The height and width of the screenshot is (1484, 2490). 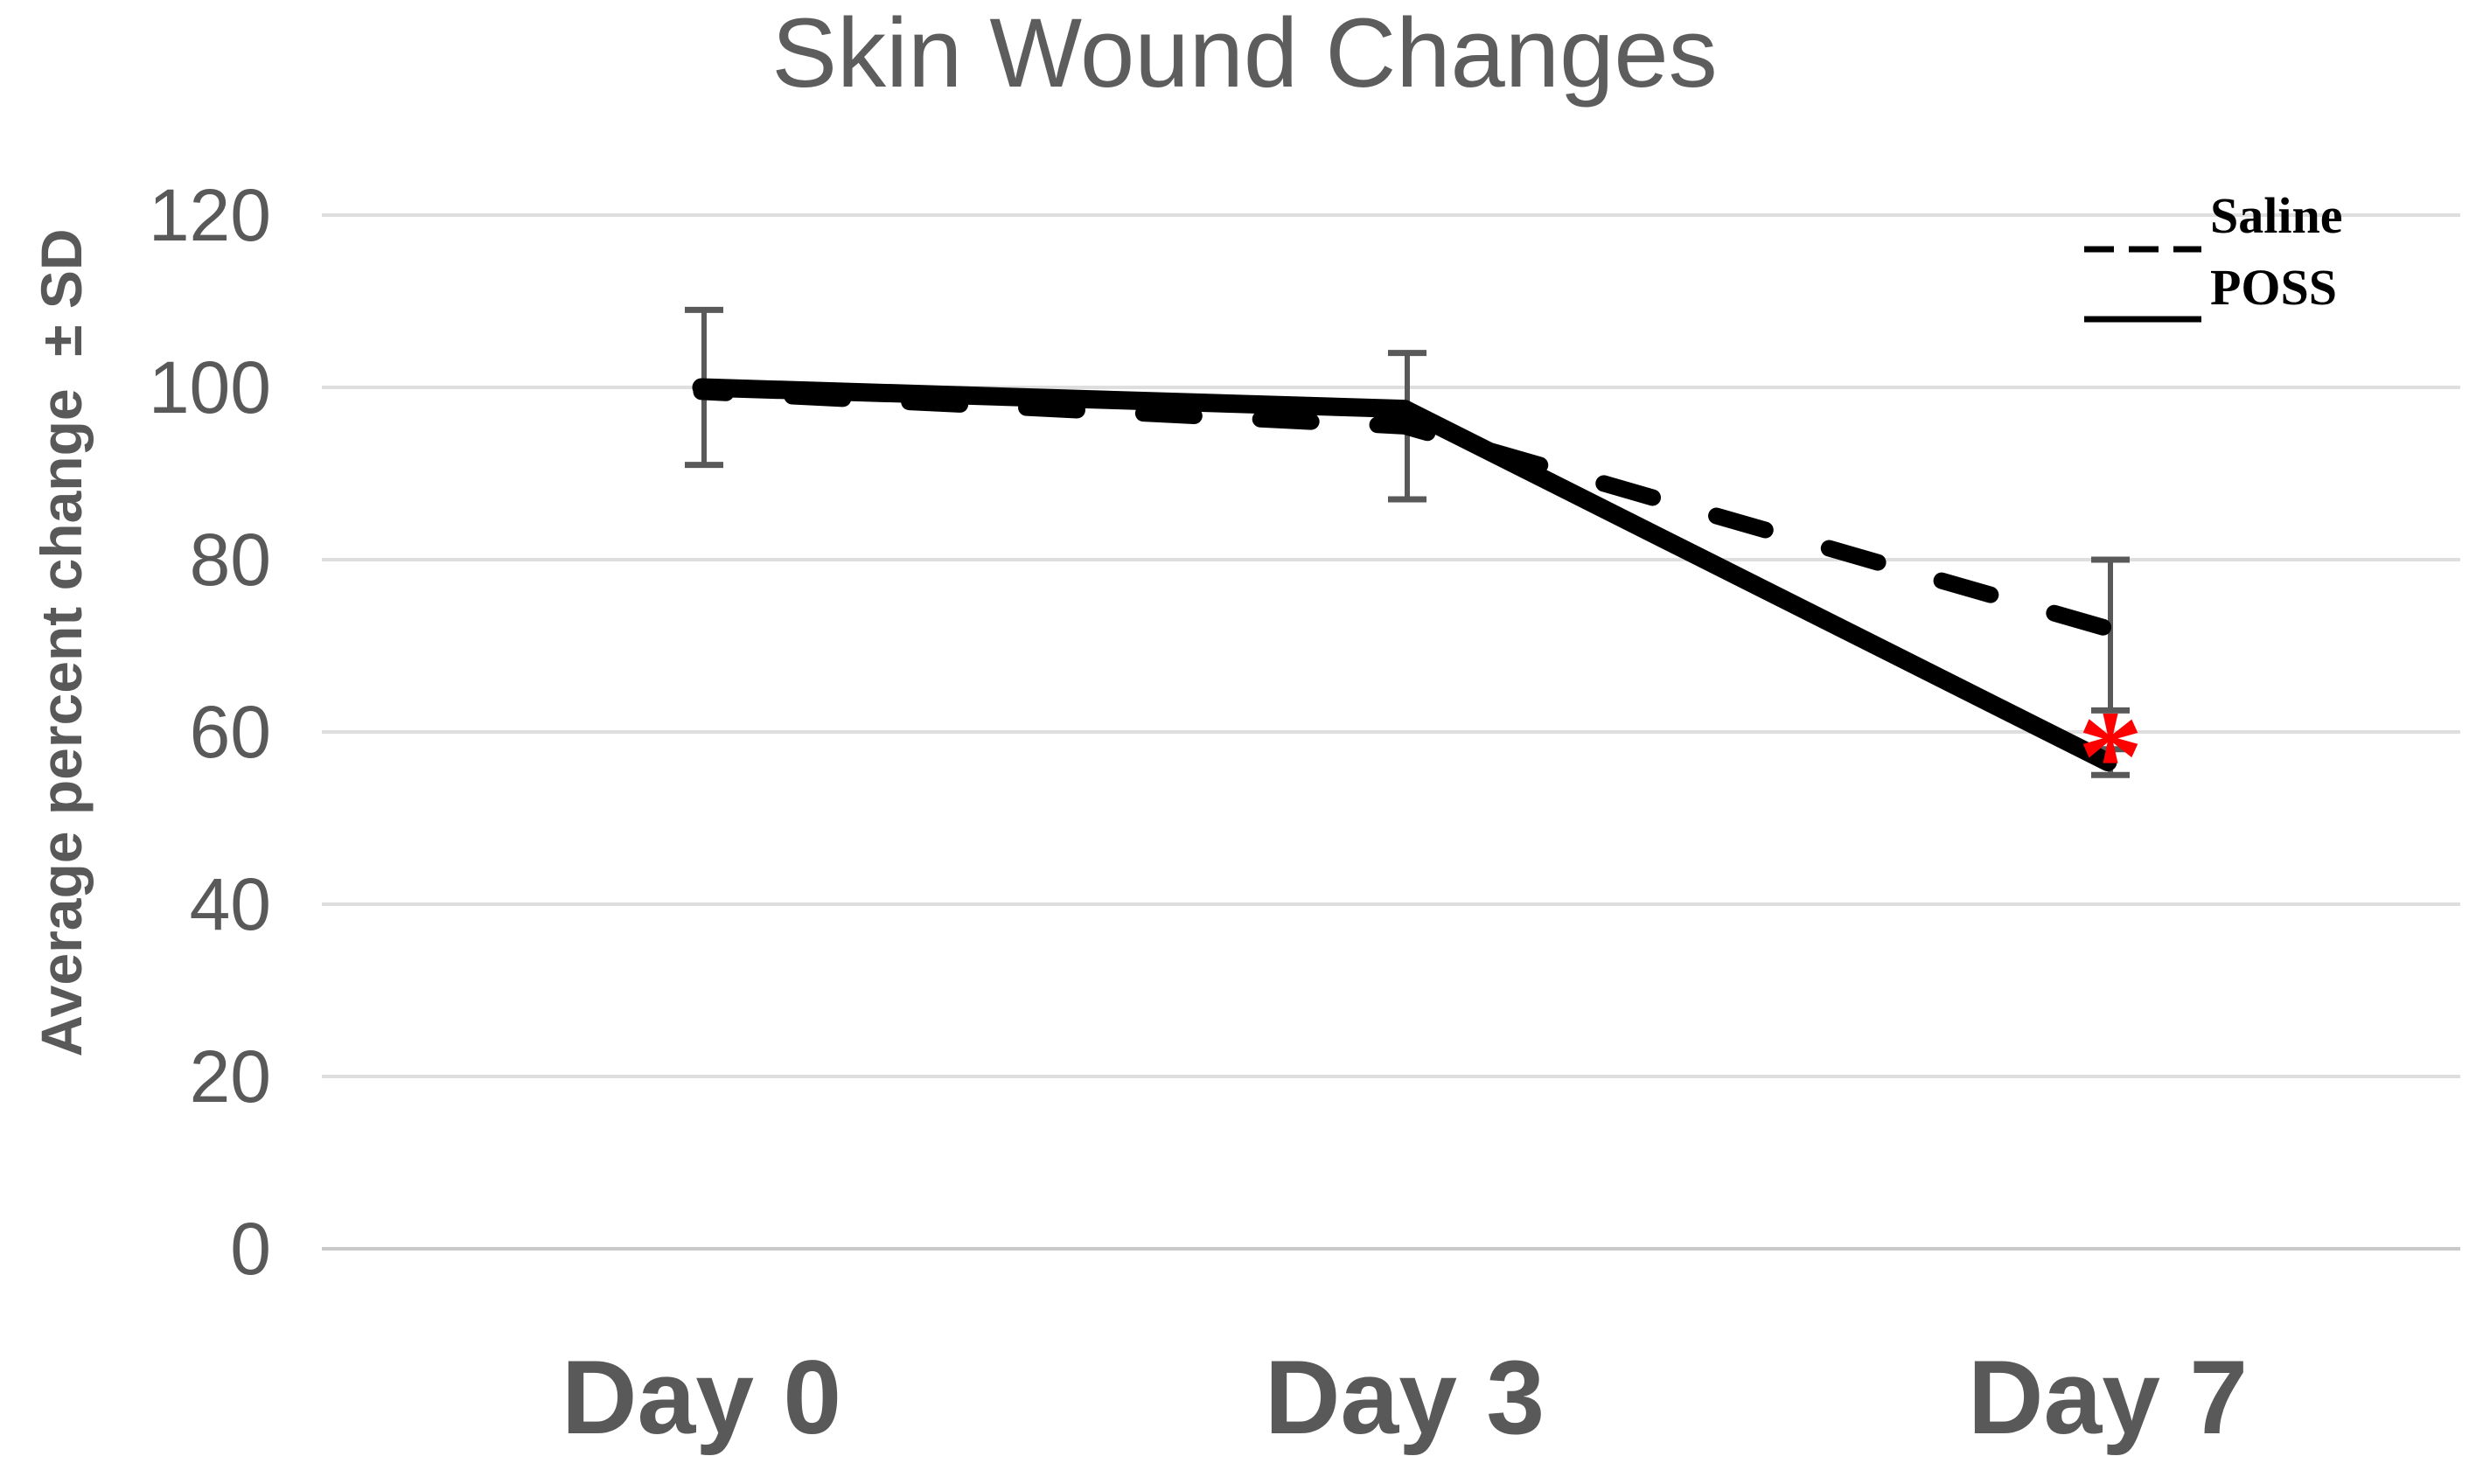 What do you see at coordinates (2274, 288) in the screenshot?
I see `legend-label-poss: POSS` at bounding box center [2274, 288].